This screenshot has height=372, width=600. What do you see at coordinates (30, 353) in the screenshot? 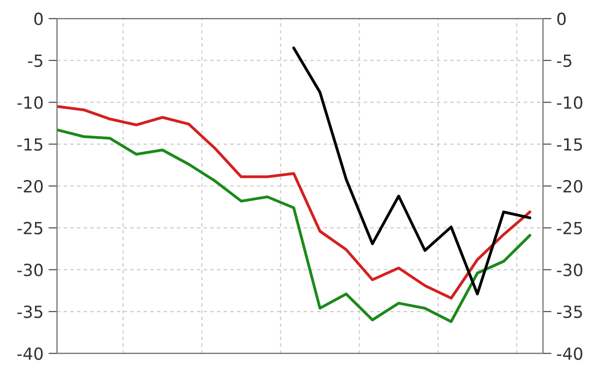
I see `y-tick-label: -40` at bounding box center [30, 353].